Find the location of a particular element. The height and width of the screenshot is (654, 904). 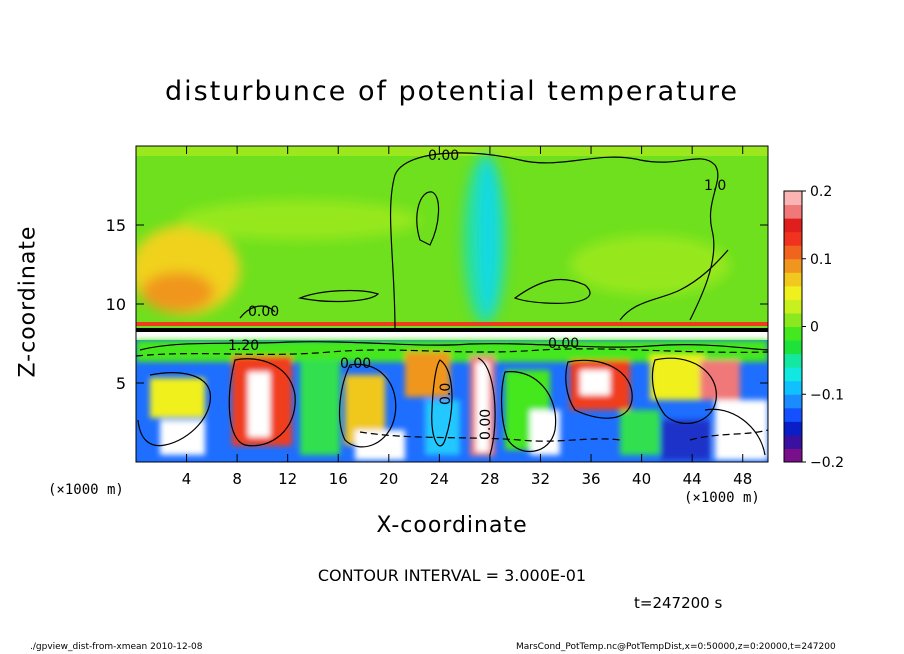

x-unit-label-right: (×1000 m) is located at coordinates (722, 498).